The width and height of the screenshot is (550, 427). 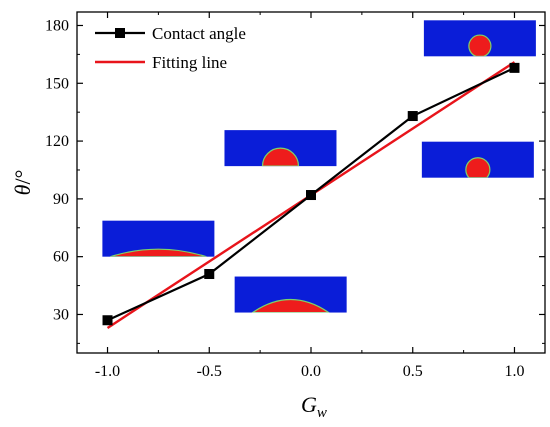 What do you see at coordinates (61, 314) in the screenshot?
I see `y-tick-label: 30` at bounding box center [61, 314].